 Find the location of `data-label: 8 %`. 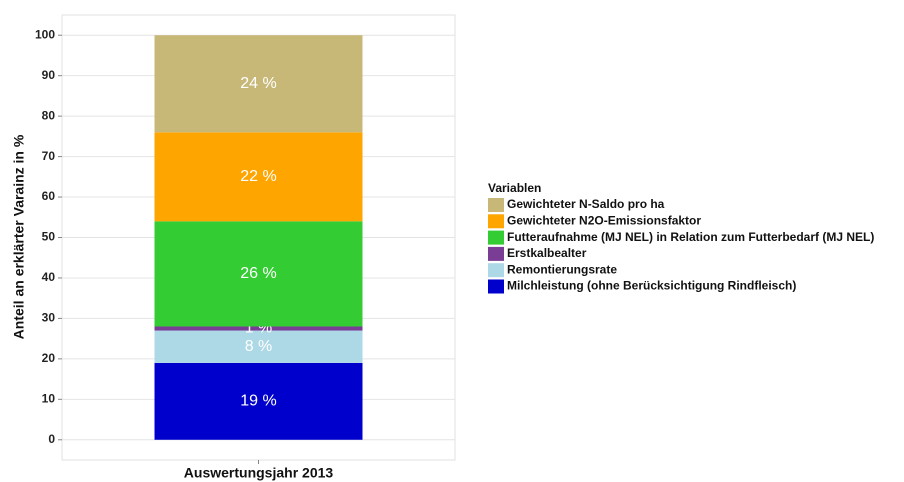

data-label: 8 % is located at coordinates (259, 346).